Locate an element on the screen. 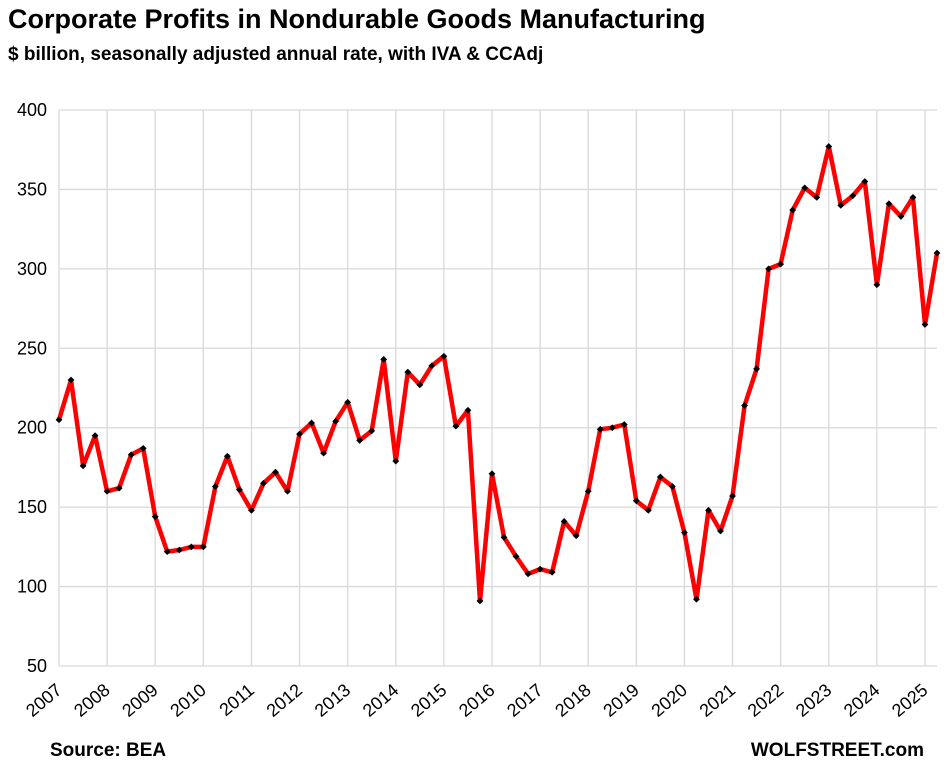 The image size is (944, 779). x-tick-label: 2021 is located at coordinates (718, 700).